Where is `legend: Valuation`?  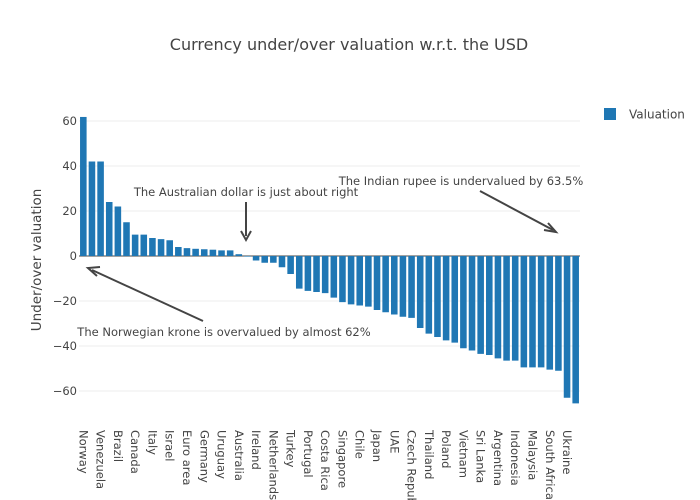 legend: Valuation is located at coordinates (644, 115).